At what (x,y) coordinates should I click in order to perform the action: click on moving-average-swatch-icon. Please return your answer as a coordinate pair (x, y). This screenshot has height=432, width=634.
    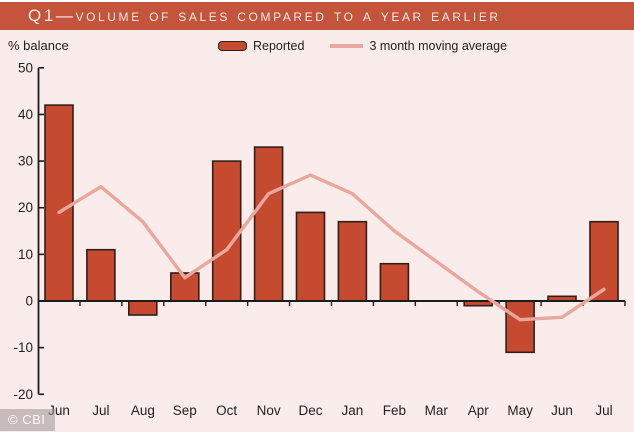
    Looking at the image, I should click on (347, 46).